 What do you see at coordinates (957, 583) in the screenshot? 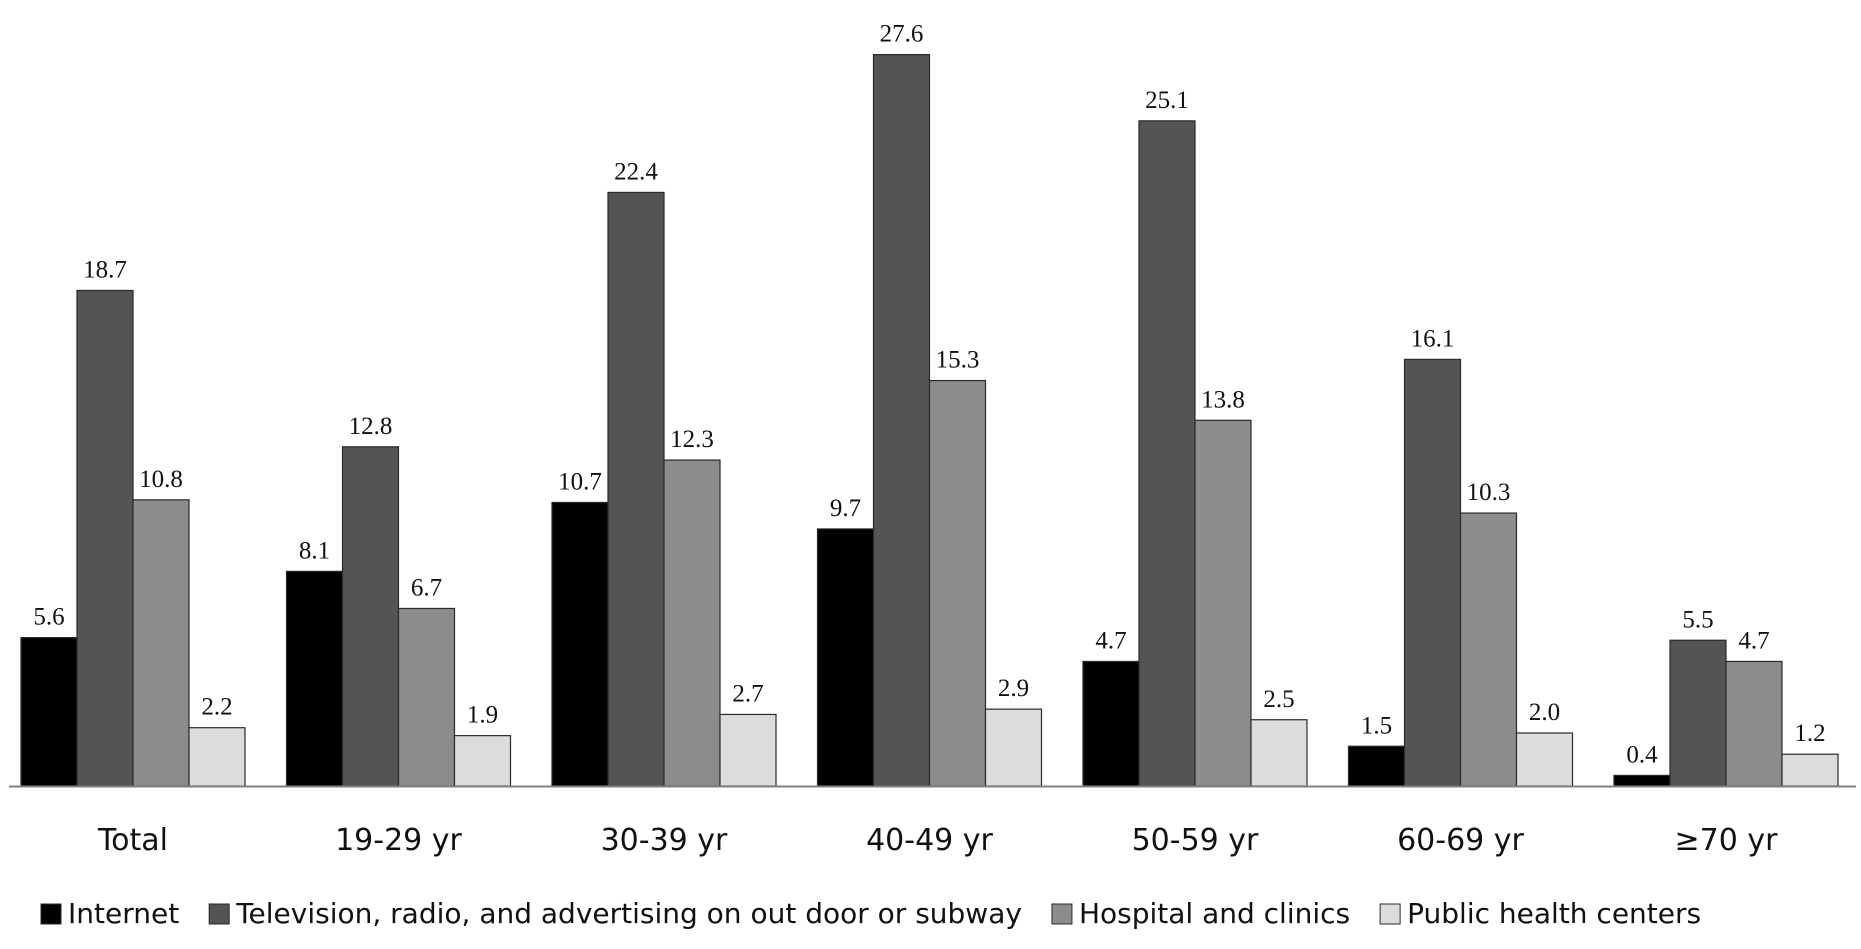
I see `bar-hospital-and-clinics-40-49-yr` at bounding box center [957, 583].